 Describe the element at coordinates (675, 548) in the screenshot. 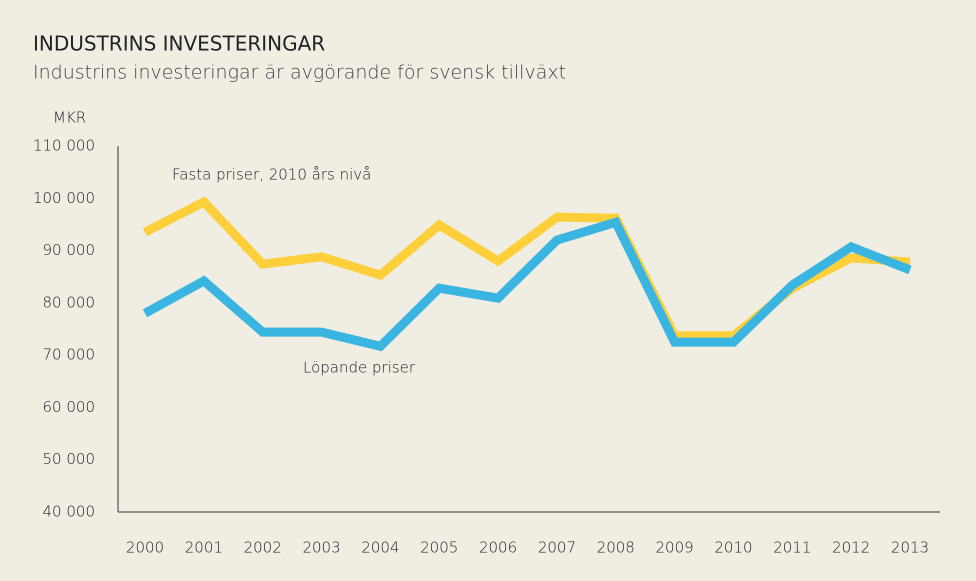

I see `x-tick-label: 2009` at that location.